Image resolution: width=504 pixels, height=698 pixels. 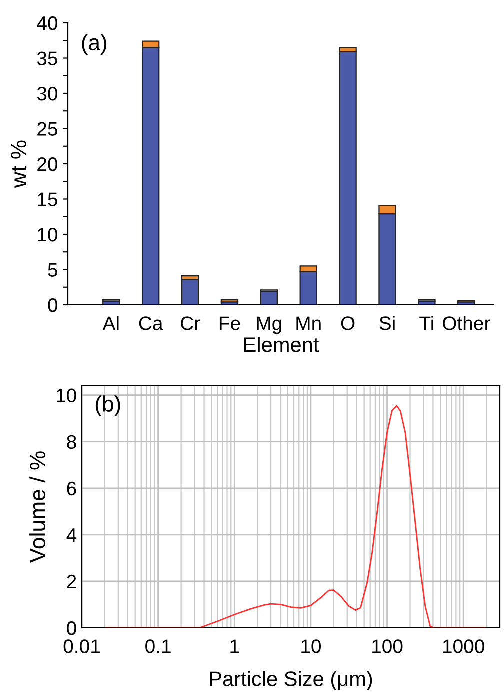 What do you see at coordinates (48, 199) in the screenshot?
I see `y-tick-label: 15` at bounding box center [48, 199].